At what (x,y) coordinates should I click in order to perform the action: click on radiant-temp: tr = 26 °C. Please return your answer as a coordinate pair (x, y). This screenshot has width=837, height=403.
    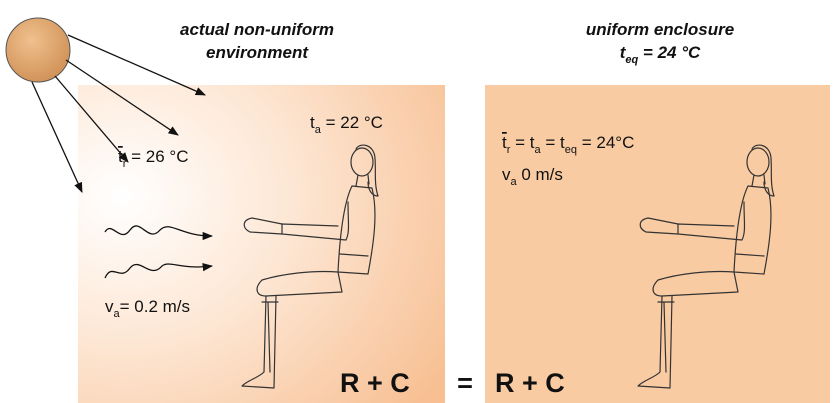
    Looking at the image, I should click on (153, 158).